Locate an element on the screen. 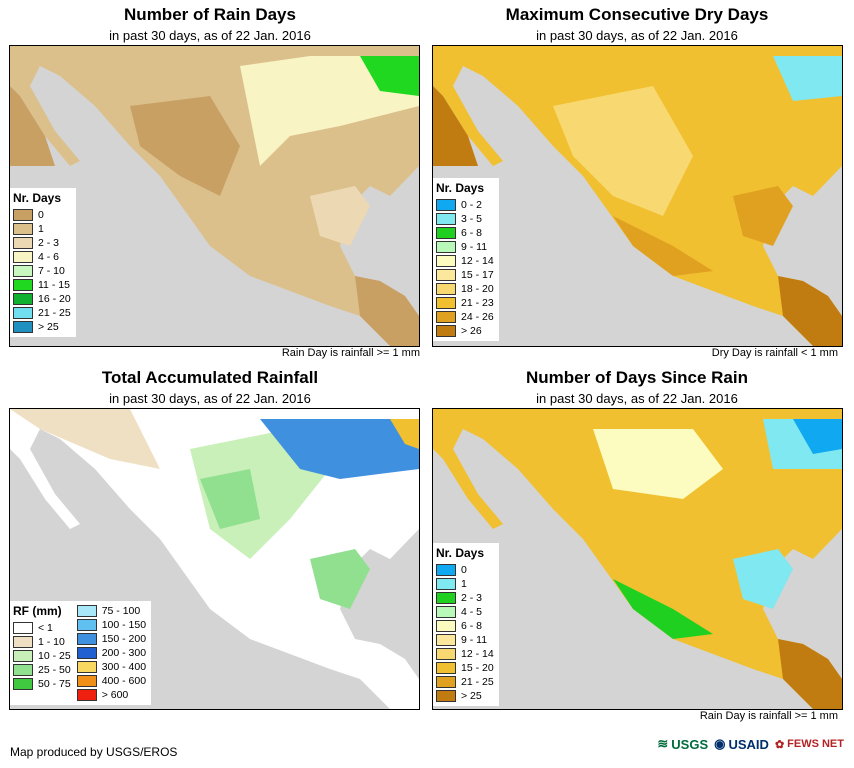 The width and height of the screenshot is (854, 768). legend-item: 400 - 600 is located at coordinates (111, 681).